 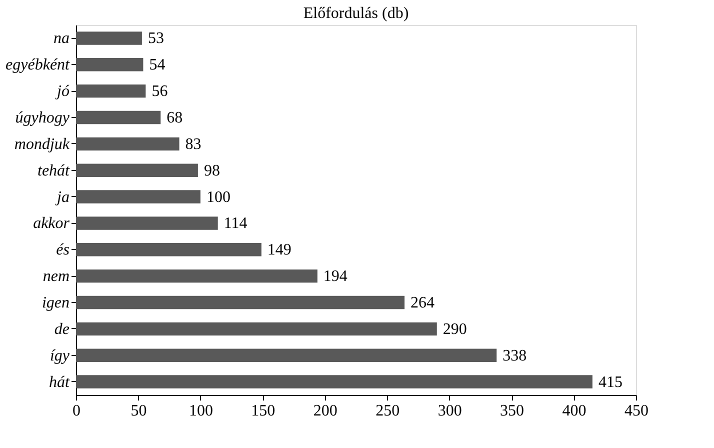 What do you see at coordinates (422, 303) in the screenshot?
I see `data-label: 264` at bounding box center [422, 303].